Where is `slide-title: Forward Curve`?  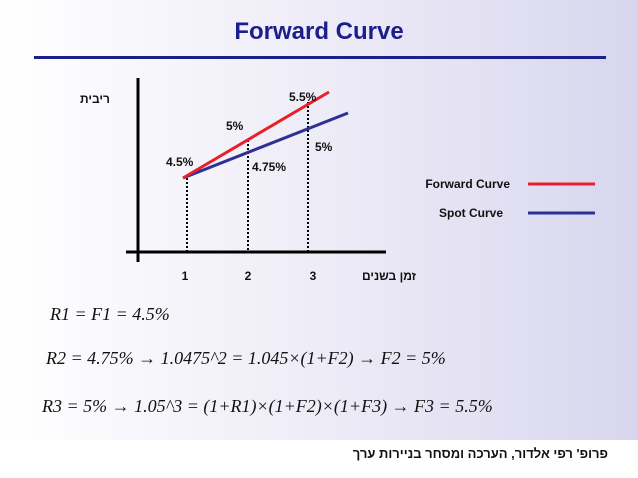
slide-title: Forward Curve is located at coordinates (319, 31).